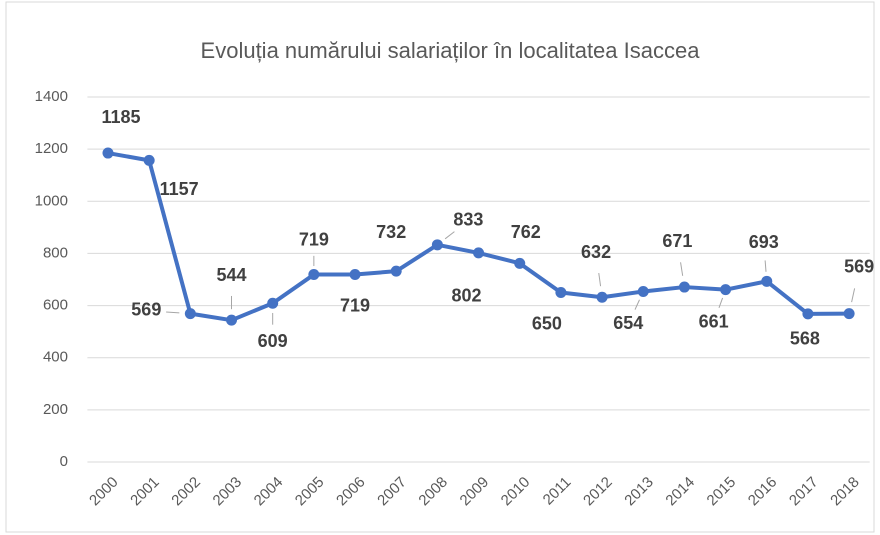  Describe the element at coordinates (231, 275) in the screenshot. I see `data-label: 544` at that location.